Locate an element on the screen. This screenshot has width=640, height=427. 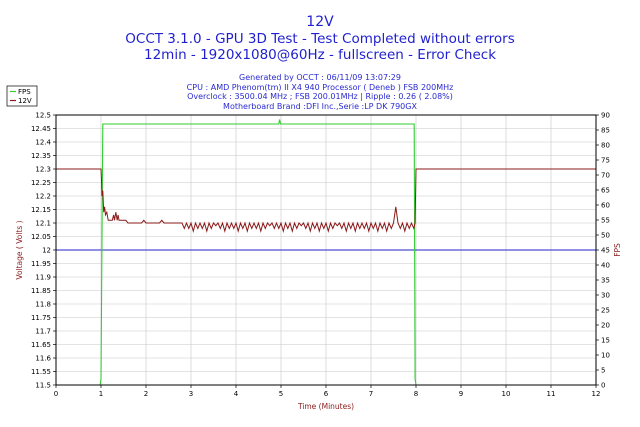
y-right-tick-label: 80 is located at coordinates (605, 146).